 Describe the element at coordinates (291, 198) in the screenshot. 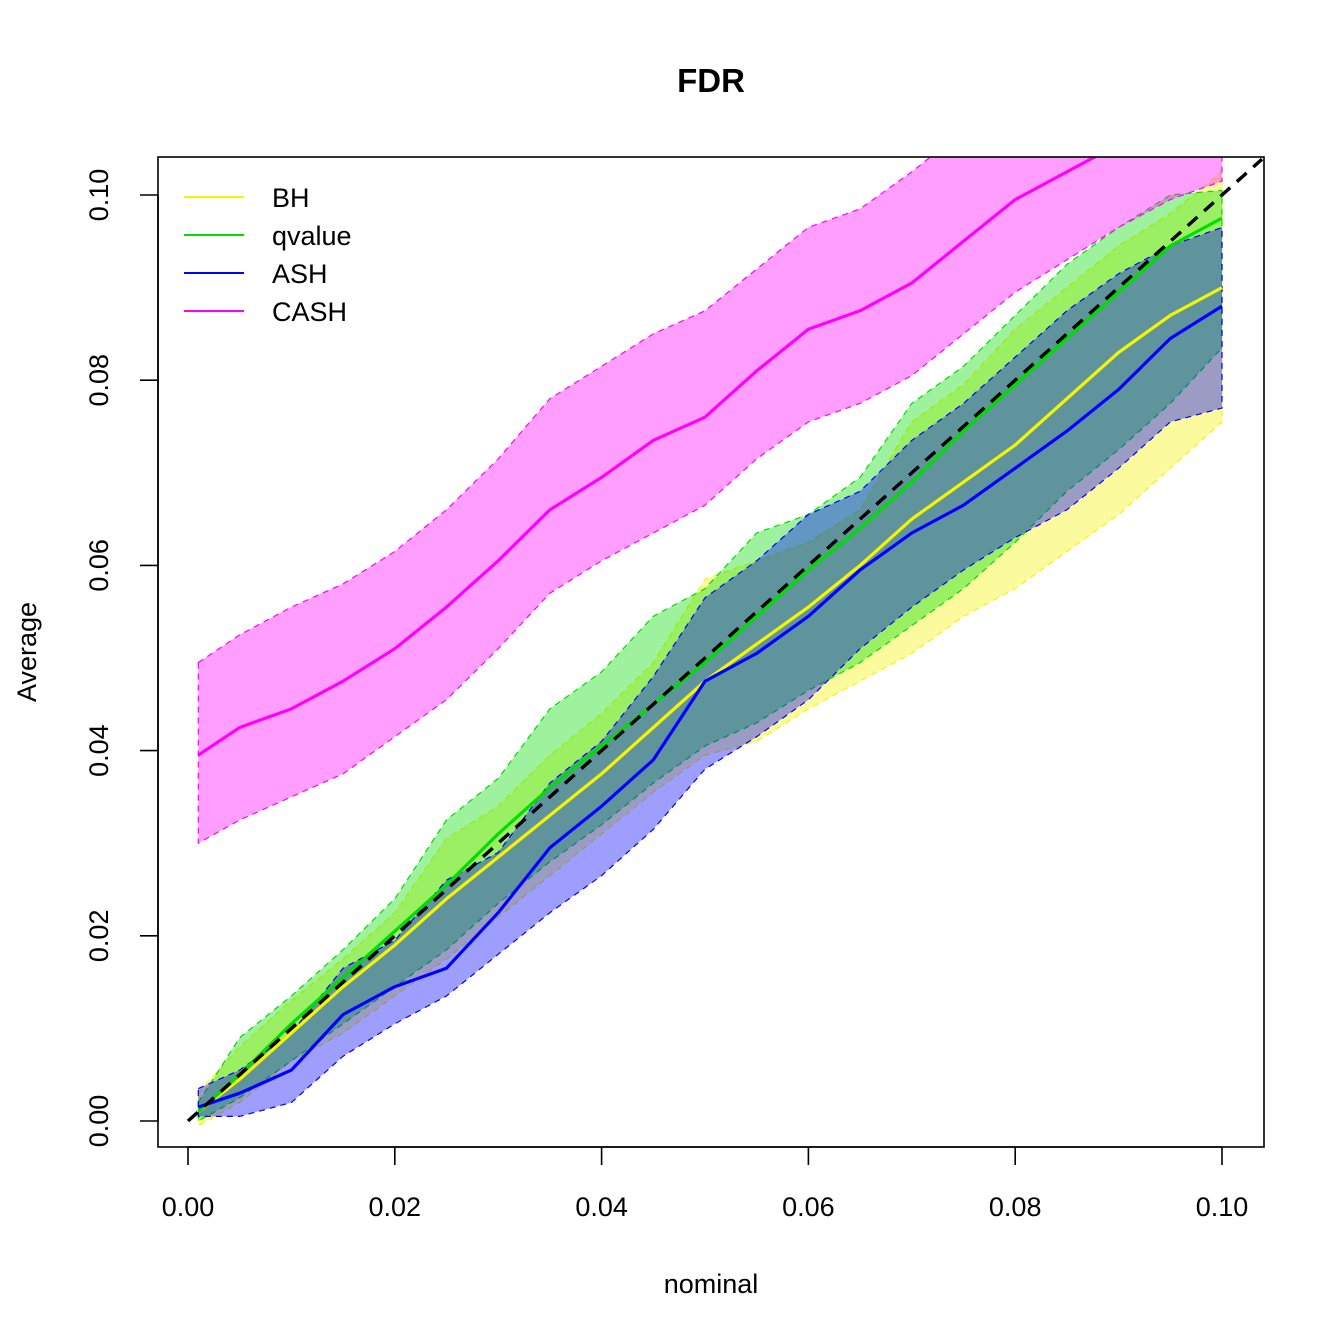

I see `legend-label: BH` at that location.